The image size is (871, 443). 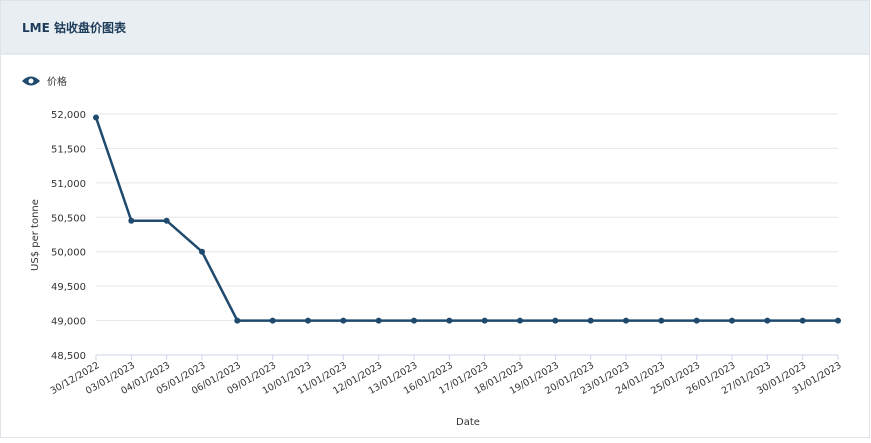 What do you see at coordinates (68, 149) in the screenshot?
I see `y-tick-label: 51,500` at bounding box center [68, 149].